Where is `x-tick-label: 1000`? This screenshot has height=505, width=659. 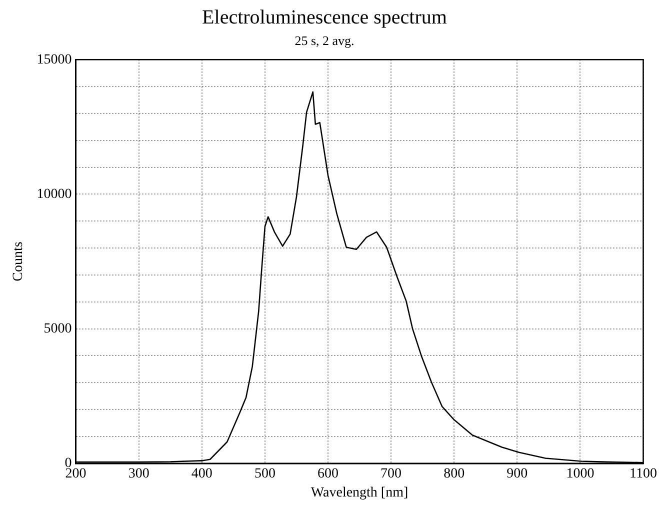 x-tick-label: 1000 is located at coordinates (580, 474).